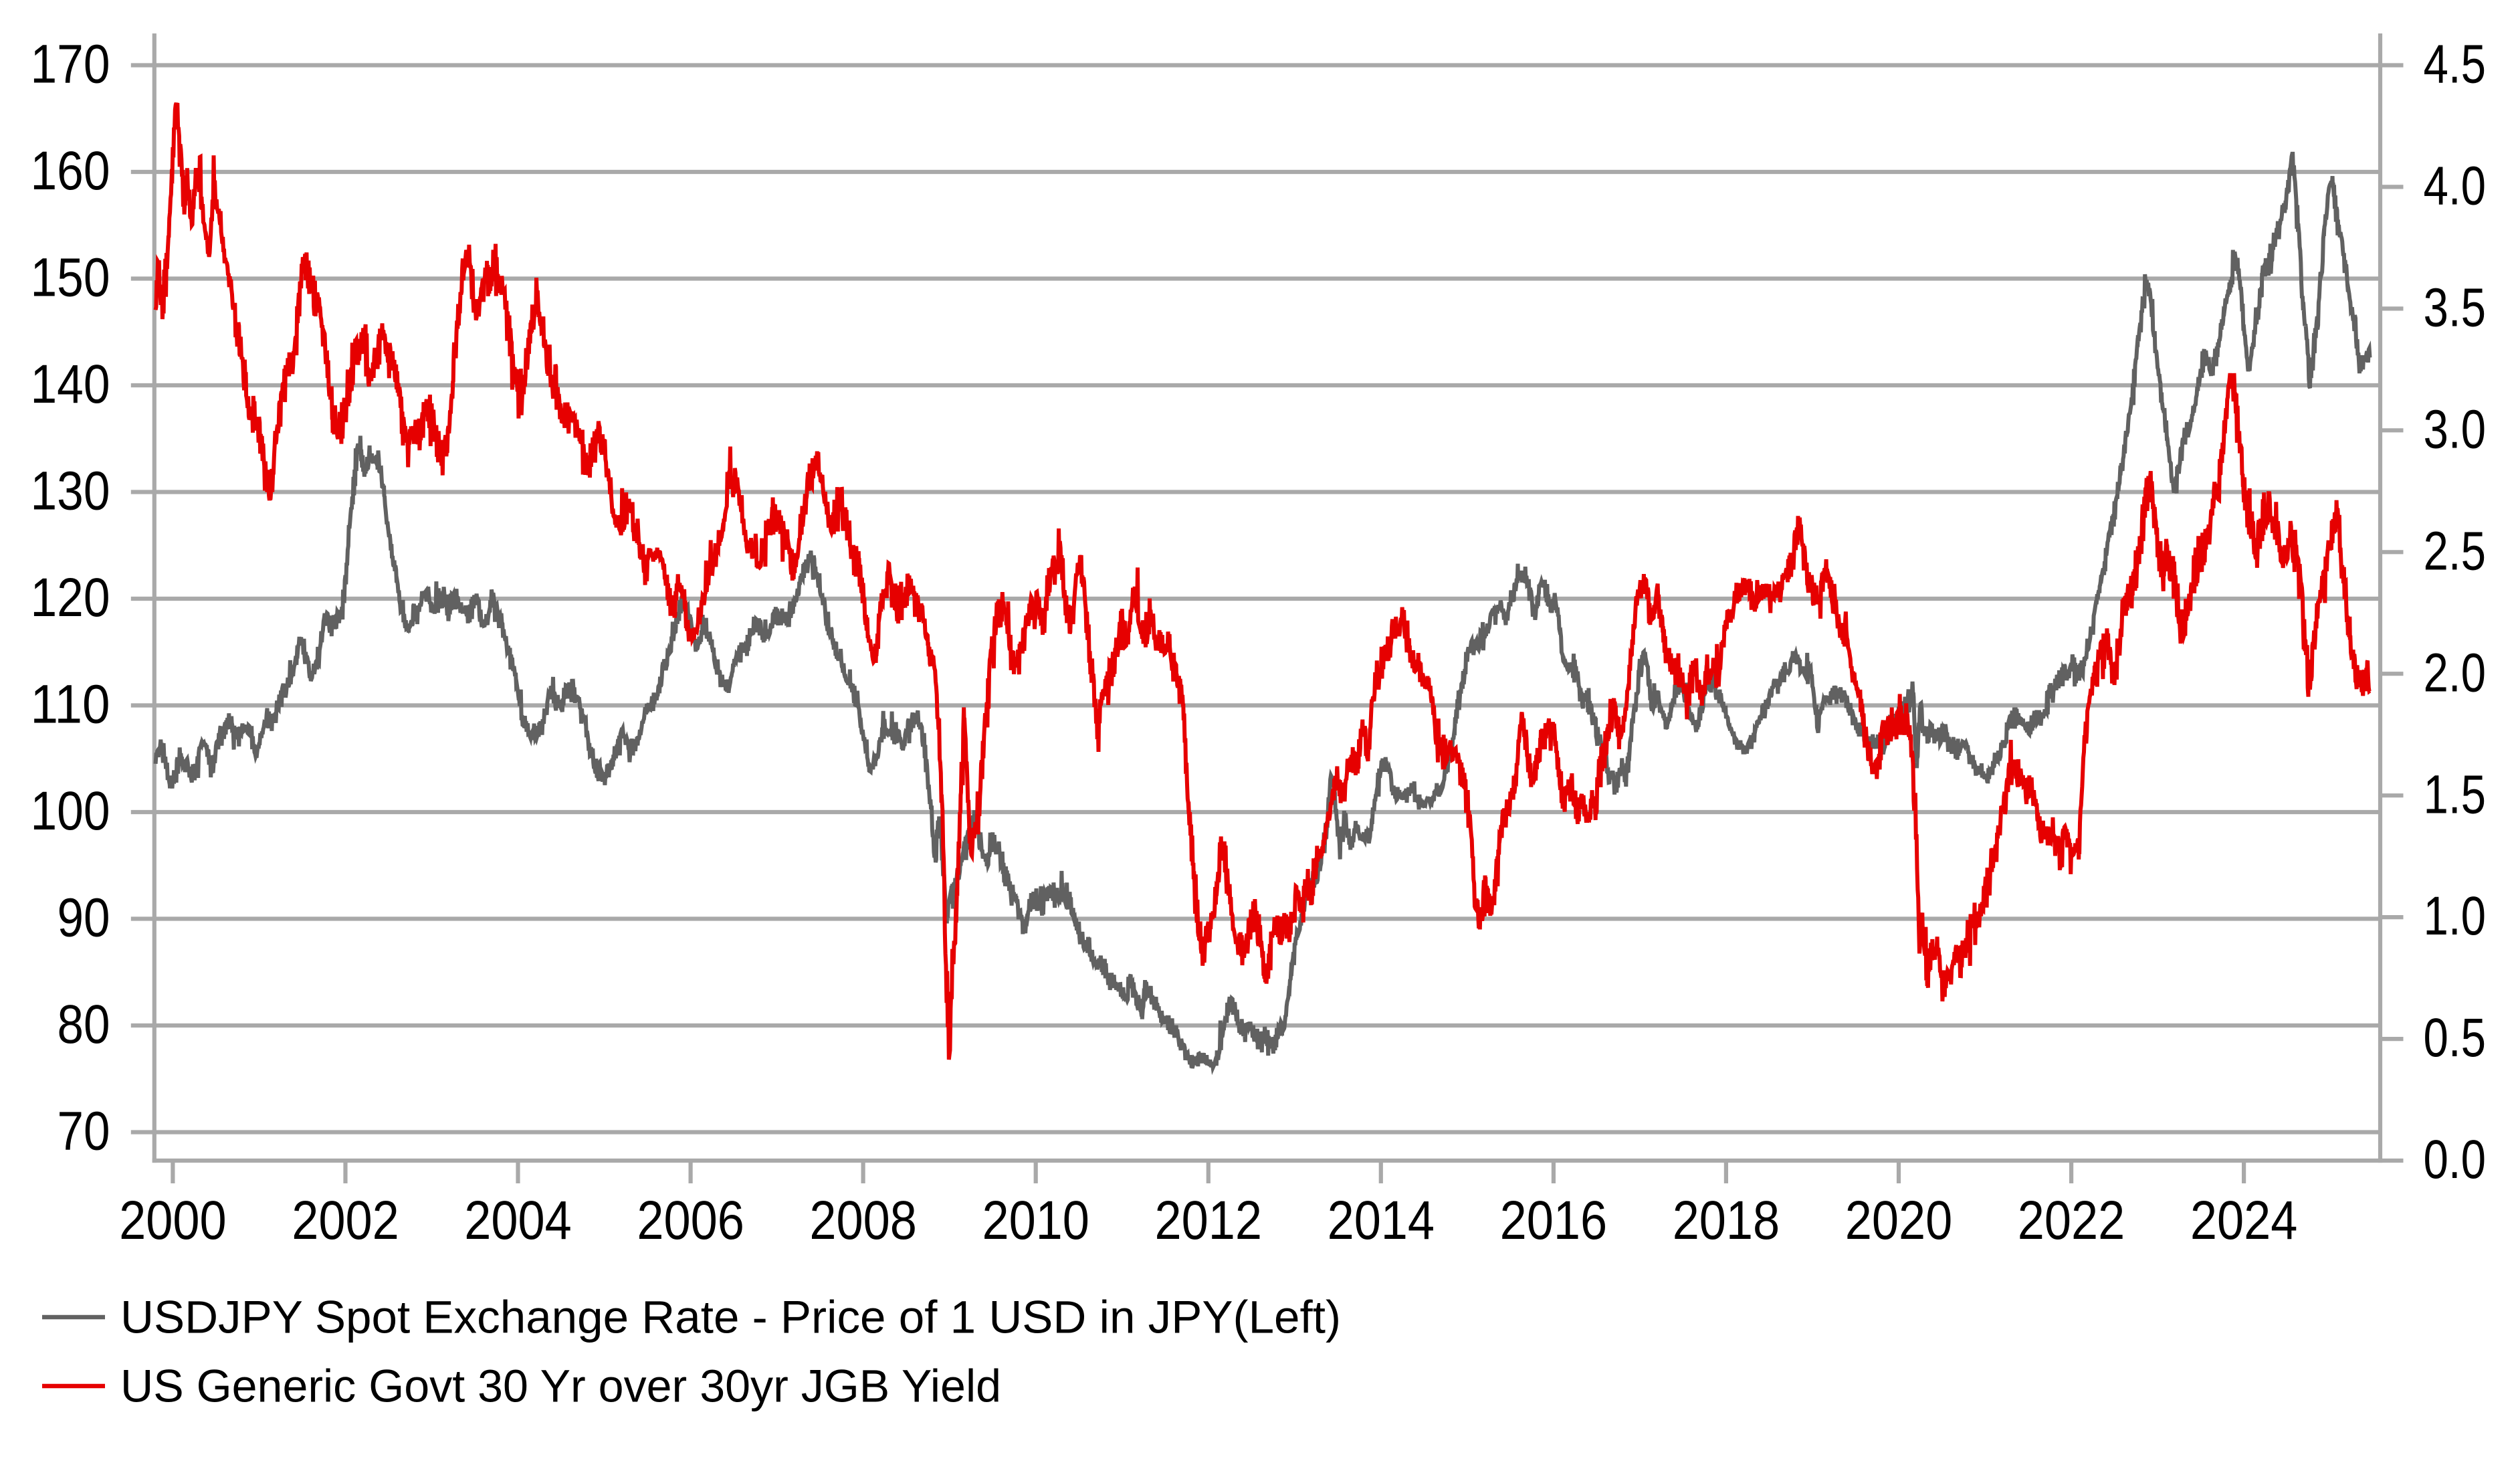  Describe the element at coordinates (2455, 64) in the screenshot. I see `svg-text: 4.5` at that location.